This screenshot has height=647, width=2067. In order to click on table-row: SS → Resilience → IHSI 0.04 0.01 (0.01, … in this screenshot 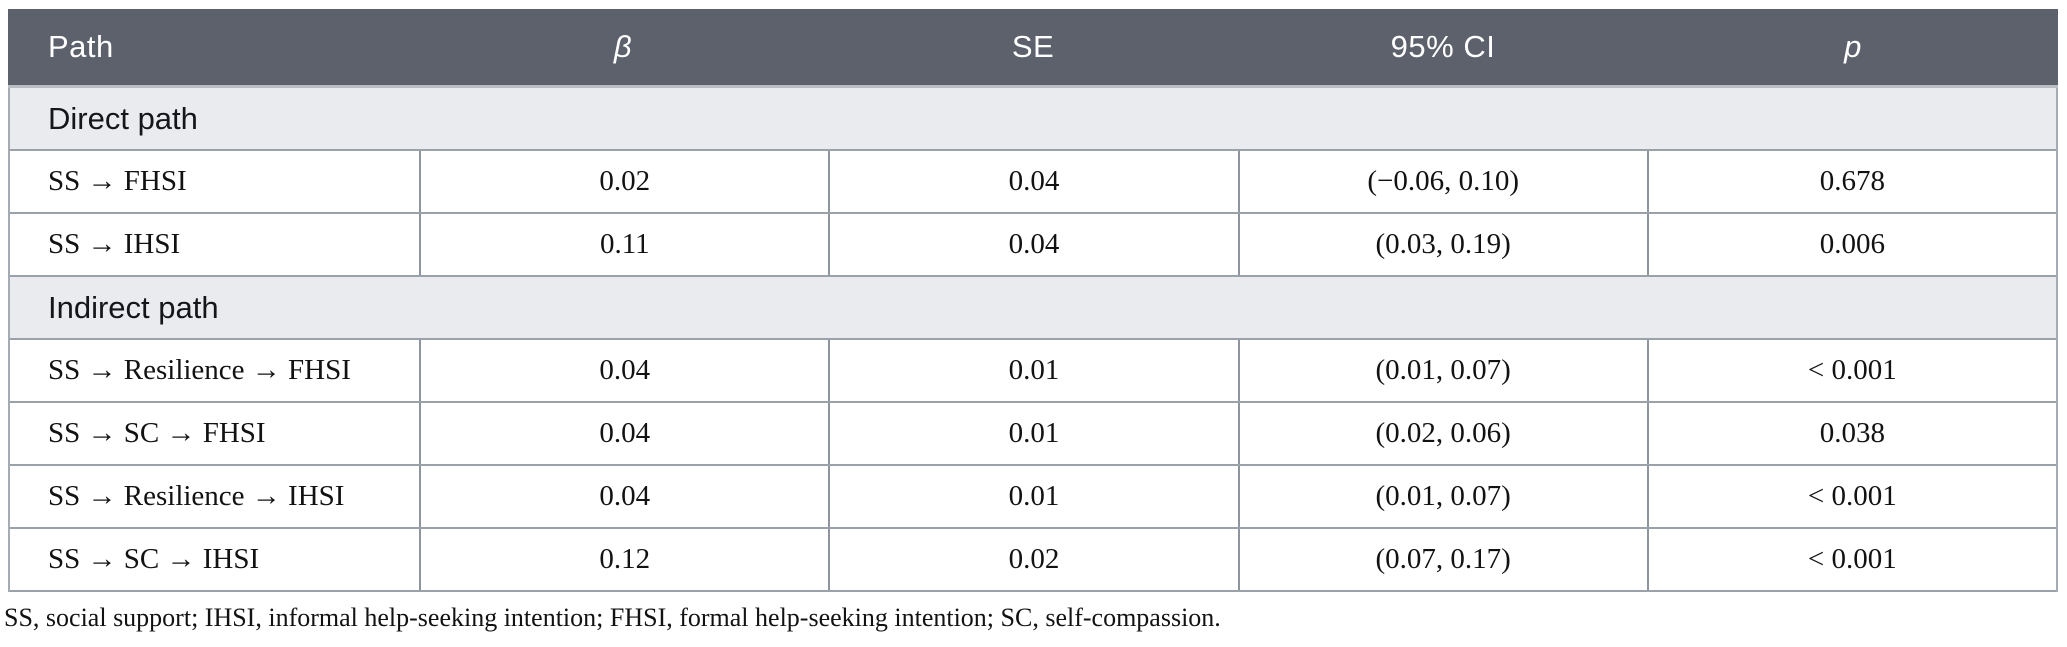, I will do `click(1033, 497)`.